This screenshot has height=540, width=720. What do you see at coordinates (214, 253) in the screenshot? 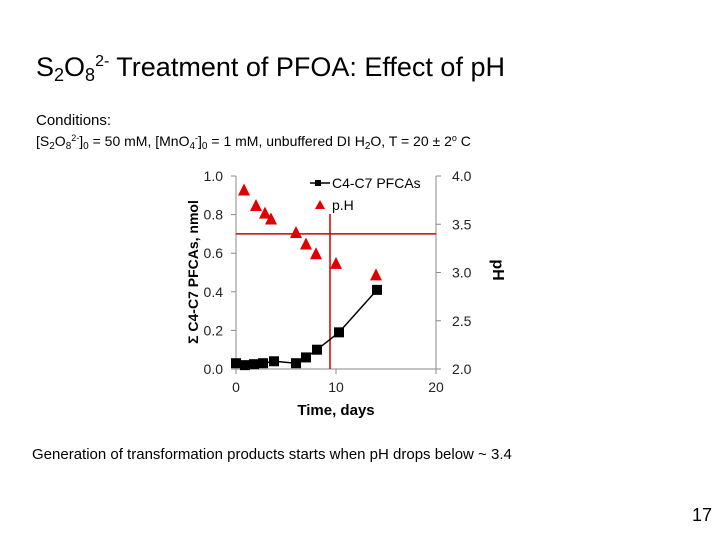
I see `y-tick-label: 0.6` at bounding box center [214, 253].